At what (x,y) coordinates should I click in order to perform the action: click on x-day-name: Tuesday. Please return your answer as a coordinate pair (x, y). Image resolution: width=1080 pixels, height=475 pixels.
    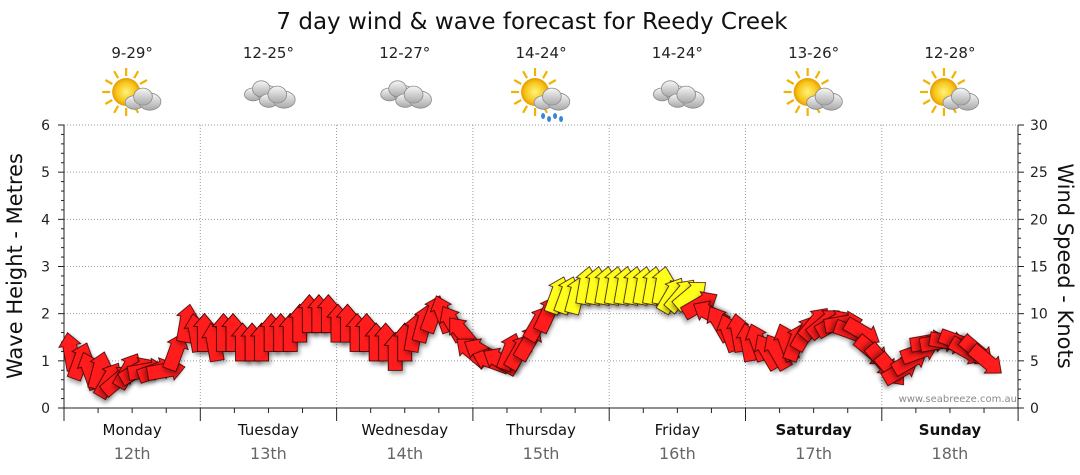
    Looking at the image, I should click on (268, 430).